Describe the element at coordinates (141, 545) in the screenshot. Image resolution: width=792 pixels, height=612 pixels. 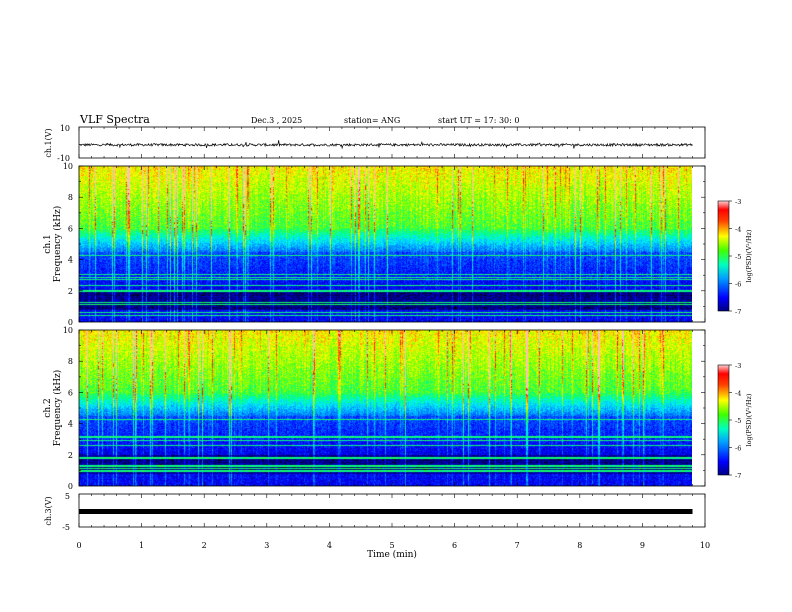
I see `x-tick-label: 1` at that location.